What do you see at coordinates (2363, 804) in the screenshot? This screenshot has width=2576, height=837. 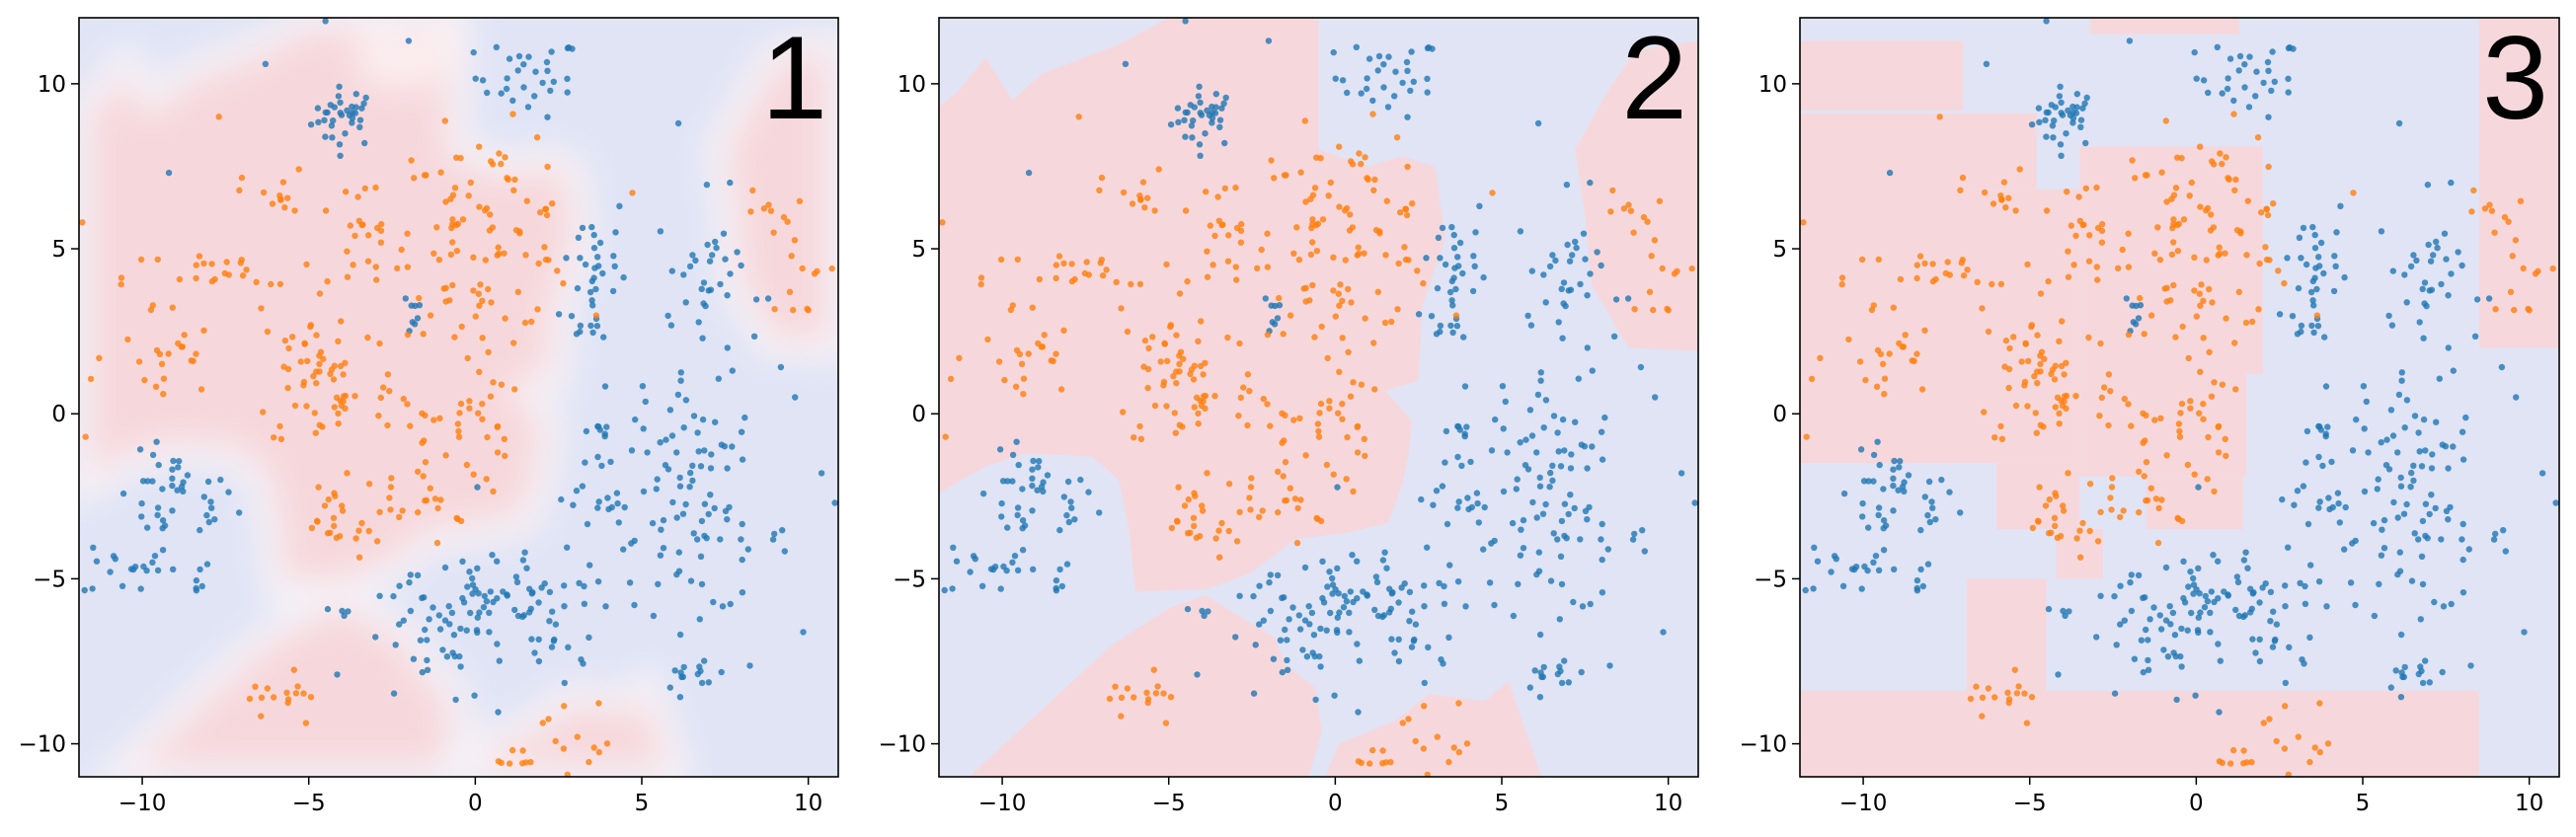 I see `x-tick-label: 5` at bounding box center [2363, 804].